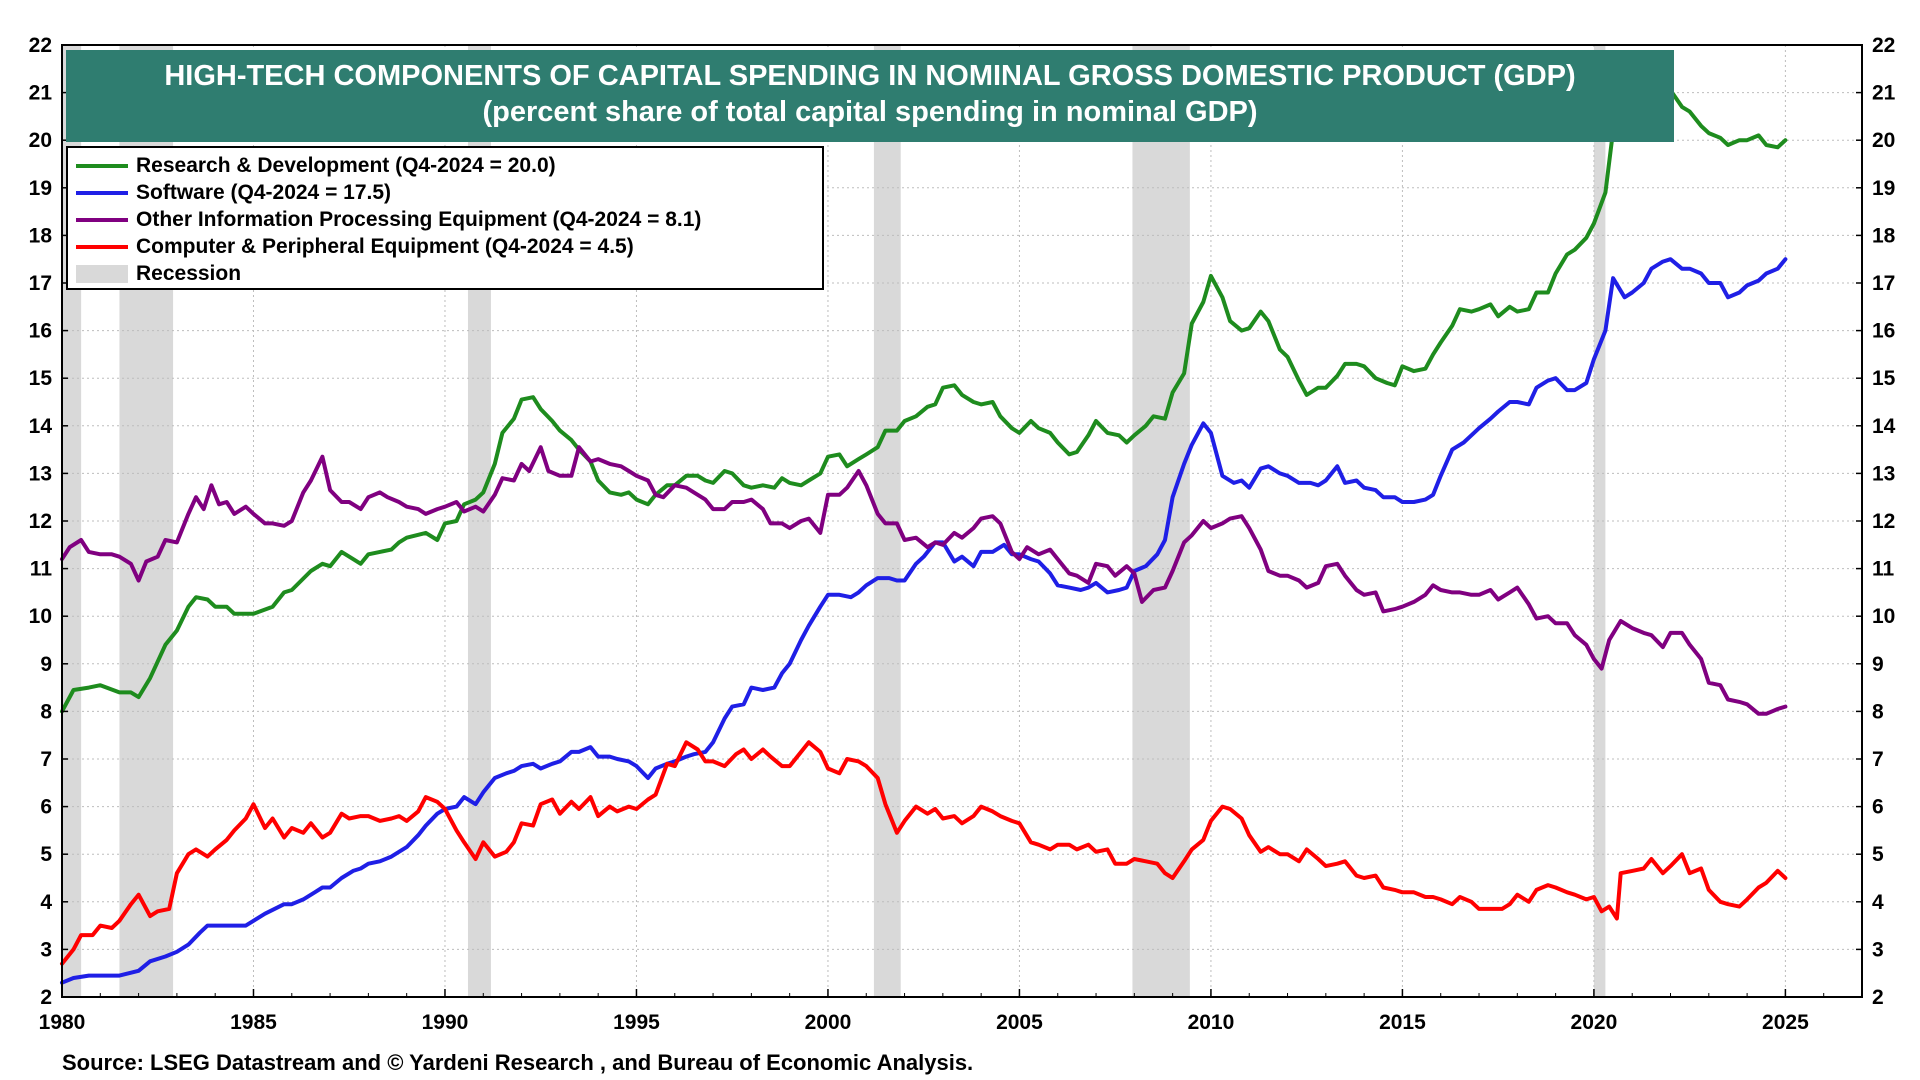 The image size is (1920, 1080). I want to click on y-axis-left: 2 3 4 5 6 7 8 9 10 11 12 13 14 15 16 17 18 19 20 21 22, so click(48, 521).